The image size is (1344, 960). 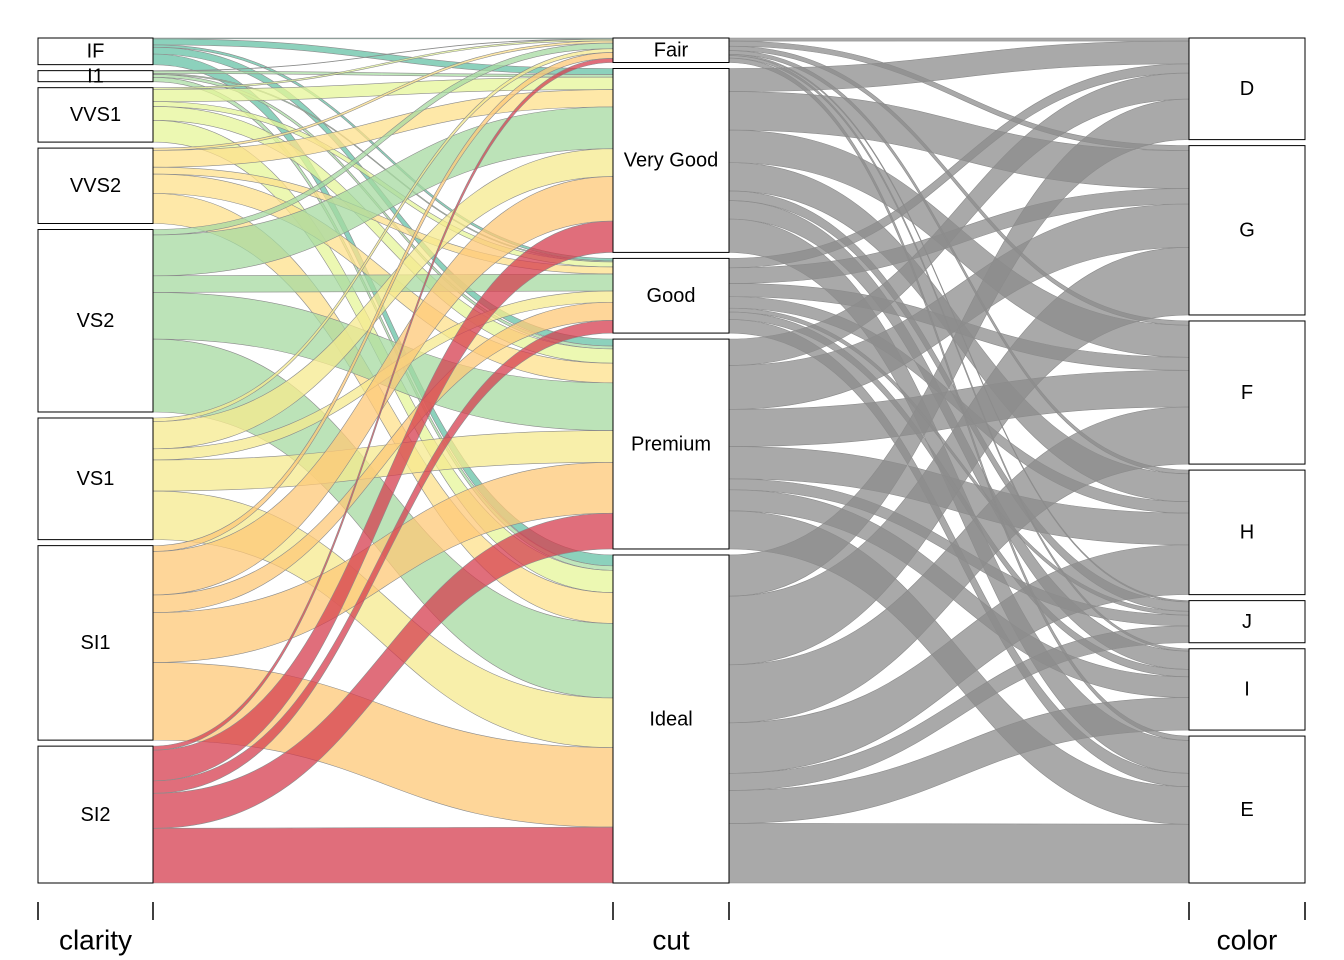 I want to click on category-label: Fair, so click(x=671, y=51).